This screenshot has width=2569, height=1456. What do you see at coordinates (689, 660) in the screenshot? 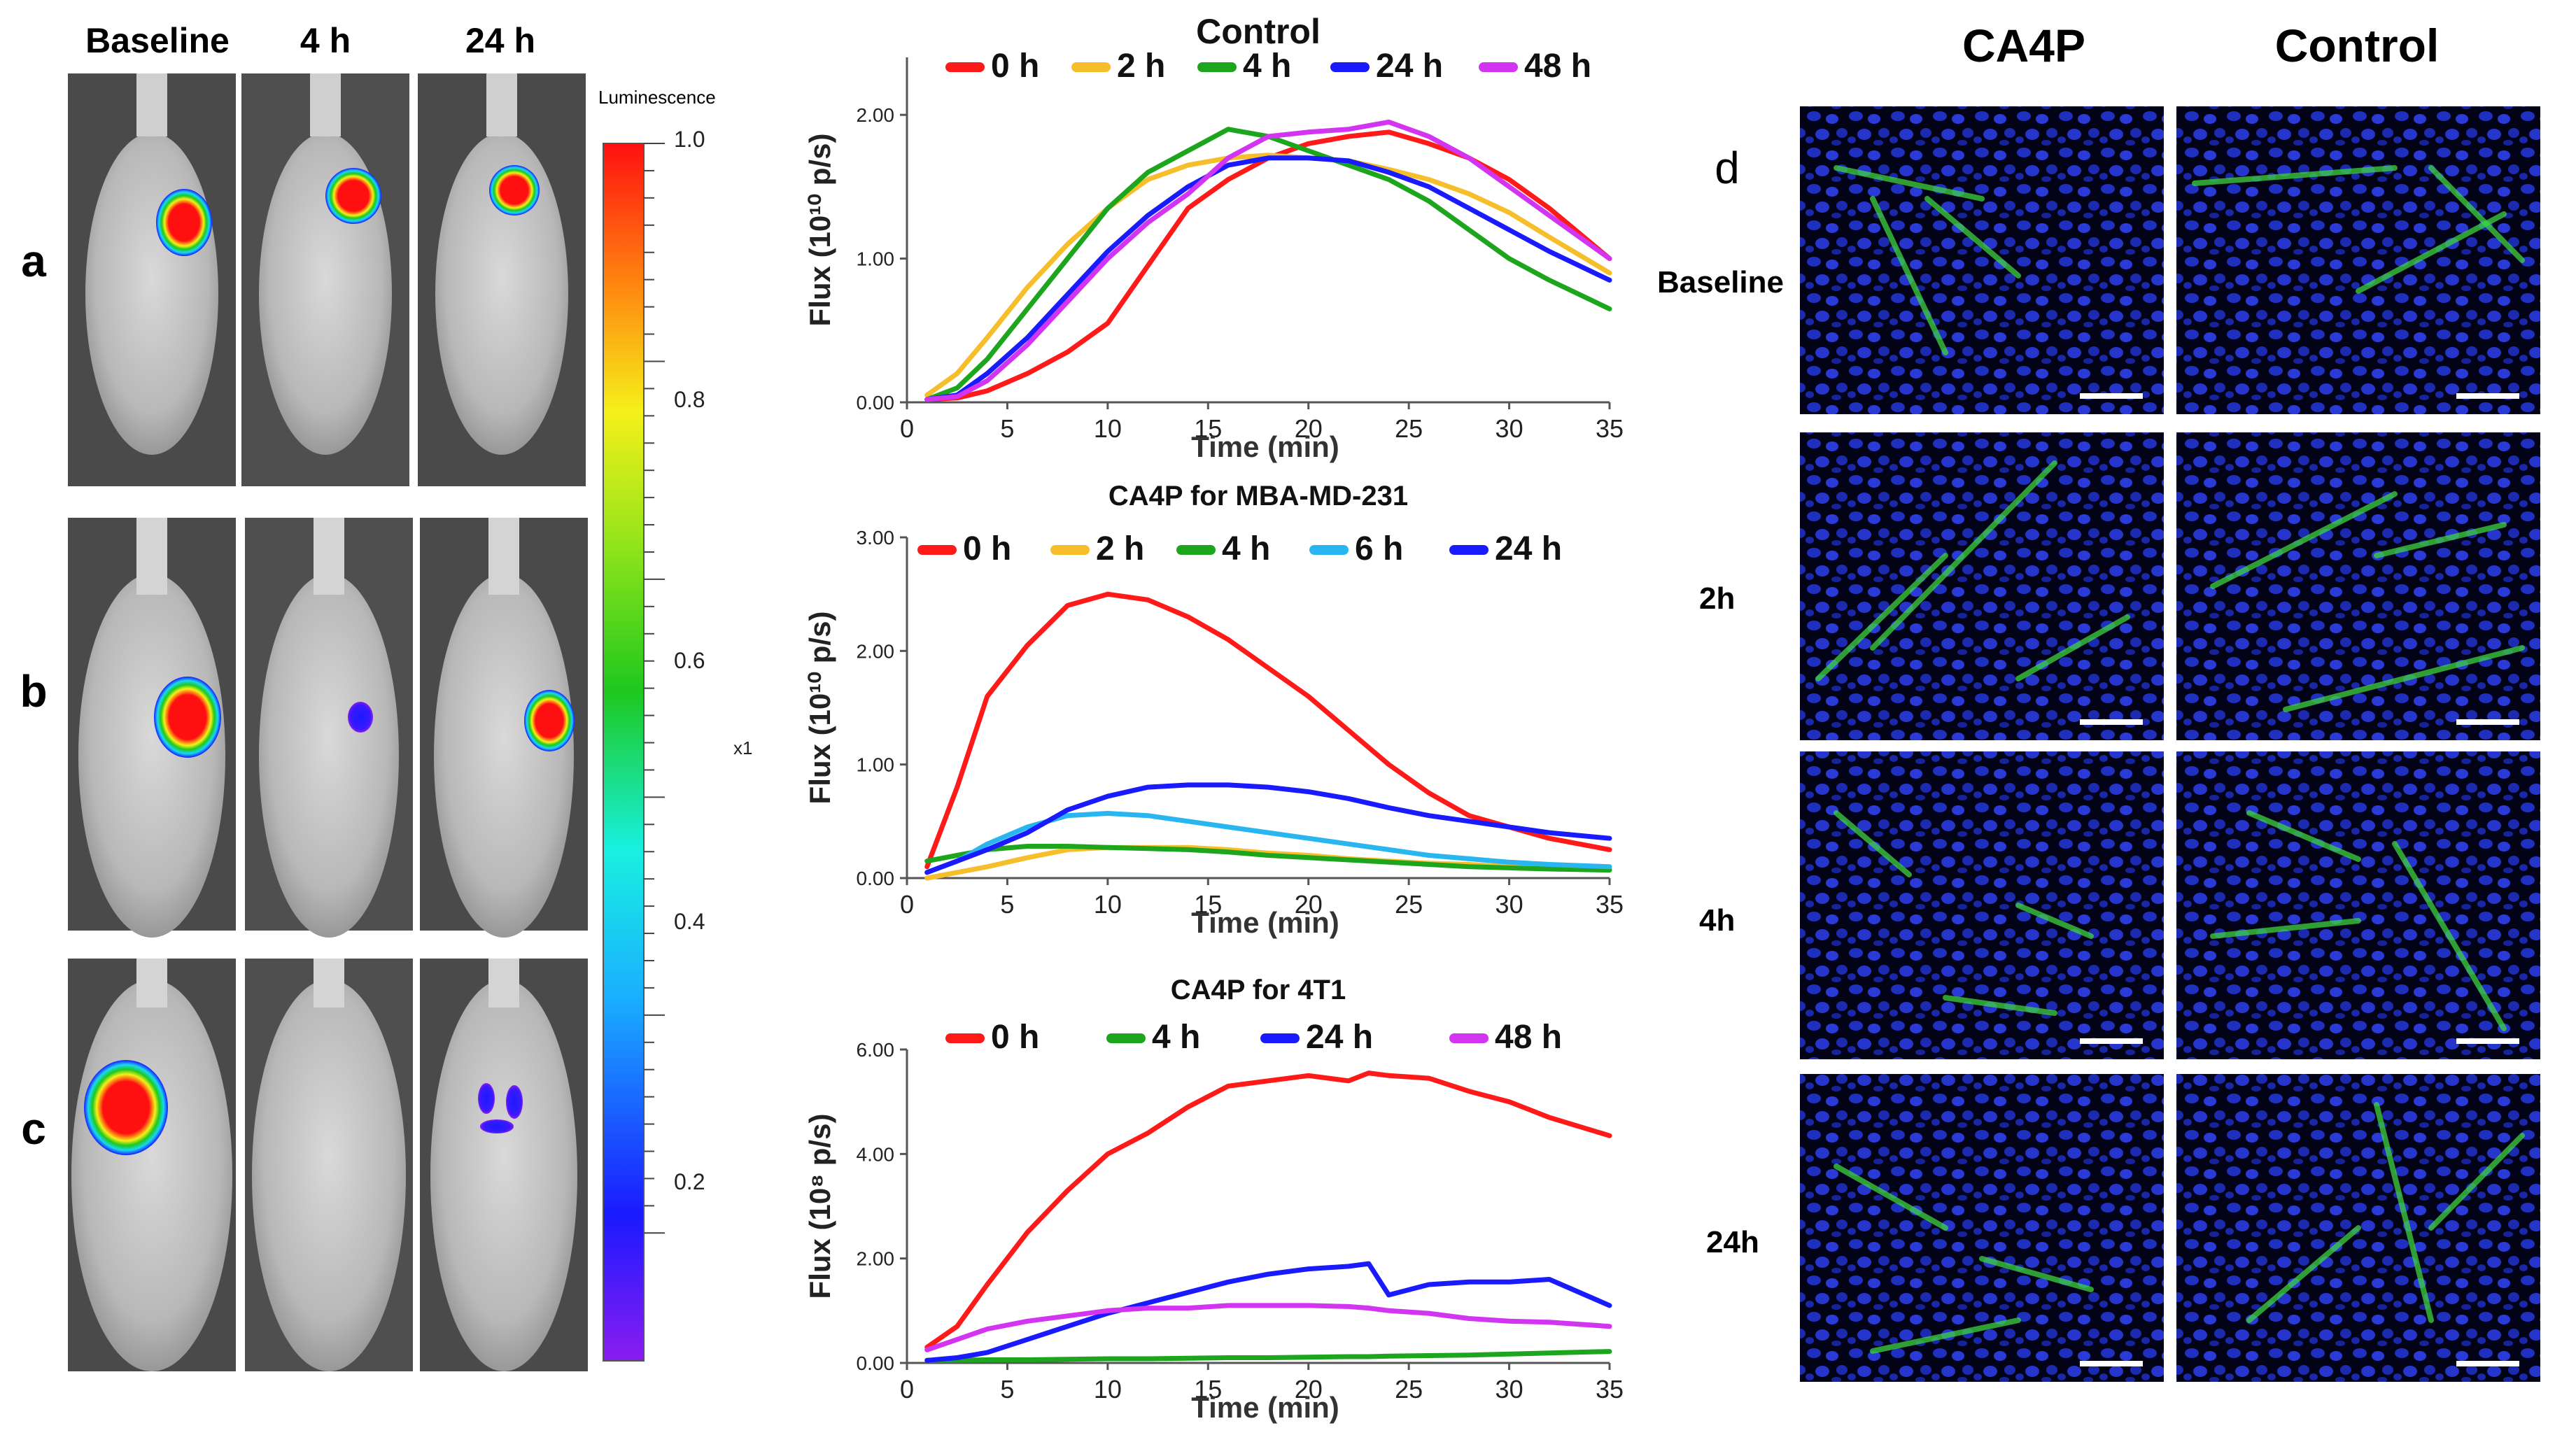
I see `colorbar-tick-0.6: 0.6` at bounding box center [689, 660].